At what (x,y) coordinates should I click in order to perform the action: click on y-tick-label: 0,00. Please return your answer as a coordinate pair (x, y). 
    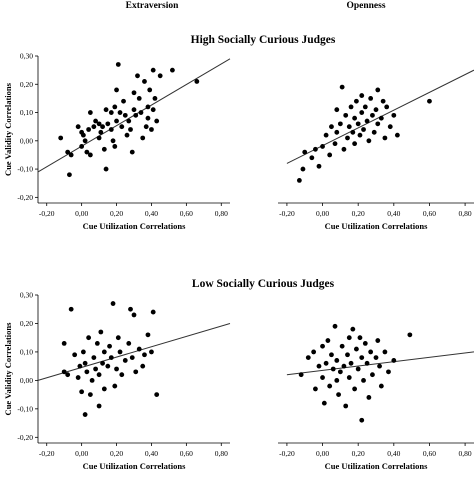
    Looking at the image, I should click on (26, 380).